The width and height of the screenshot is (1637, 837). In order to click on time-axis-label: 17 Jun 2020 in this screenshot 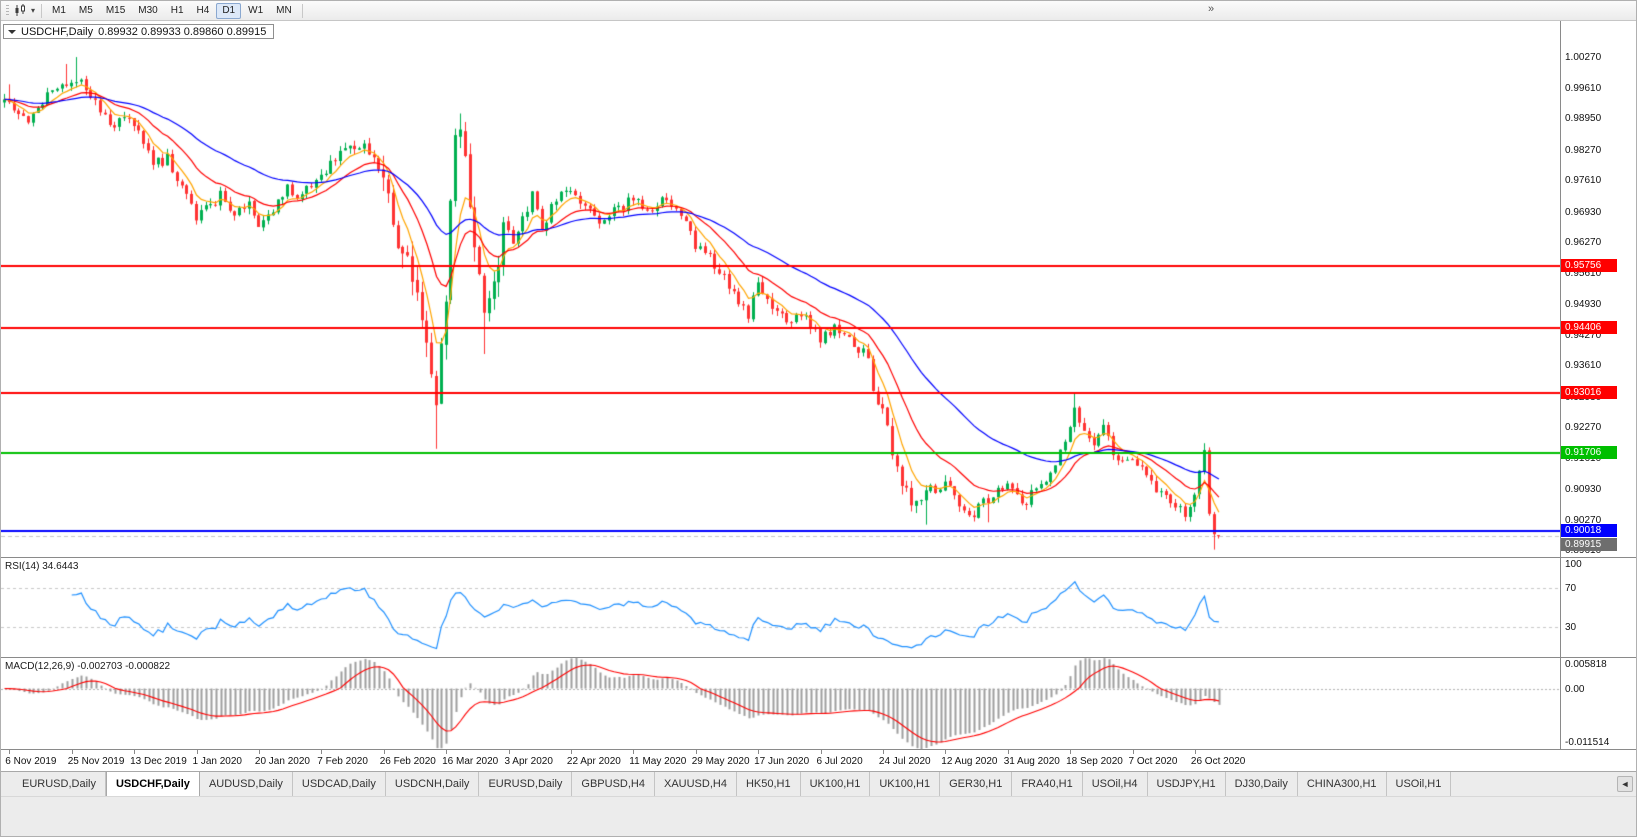, I will do `click(782, 761)`.